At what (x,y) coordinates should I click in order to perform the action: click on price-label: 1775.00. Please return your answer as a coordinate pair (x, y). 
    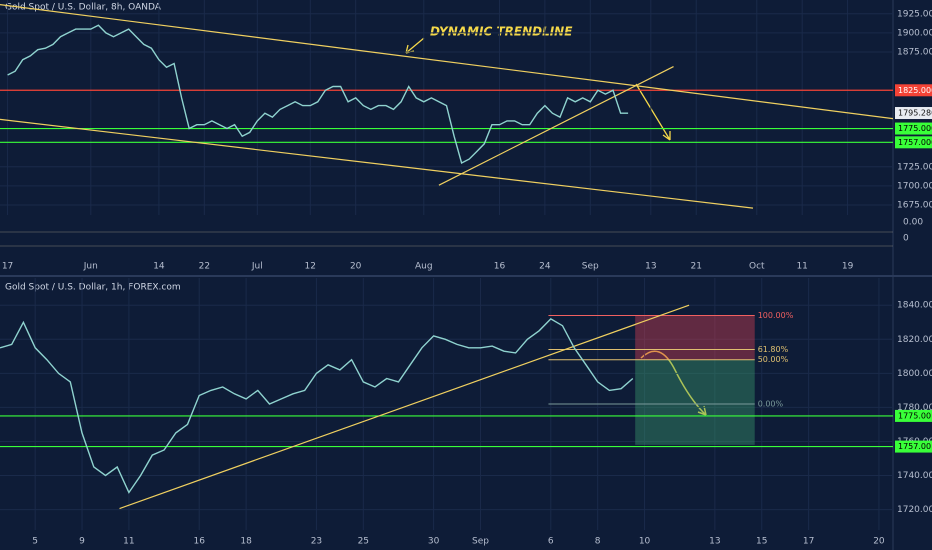
    Looking at the image, I should click on (914, 415).